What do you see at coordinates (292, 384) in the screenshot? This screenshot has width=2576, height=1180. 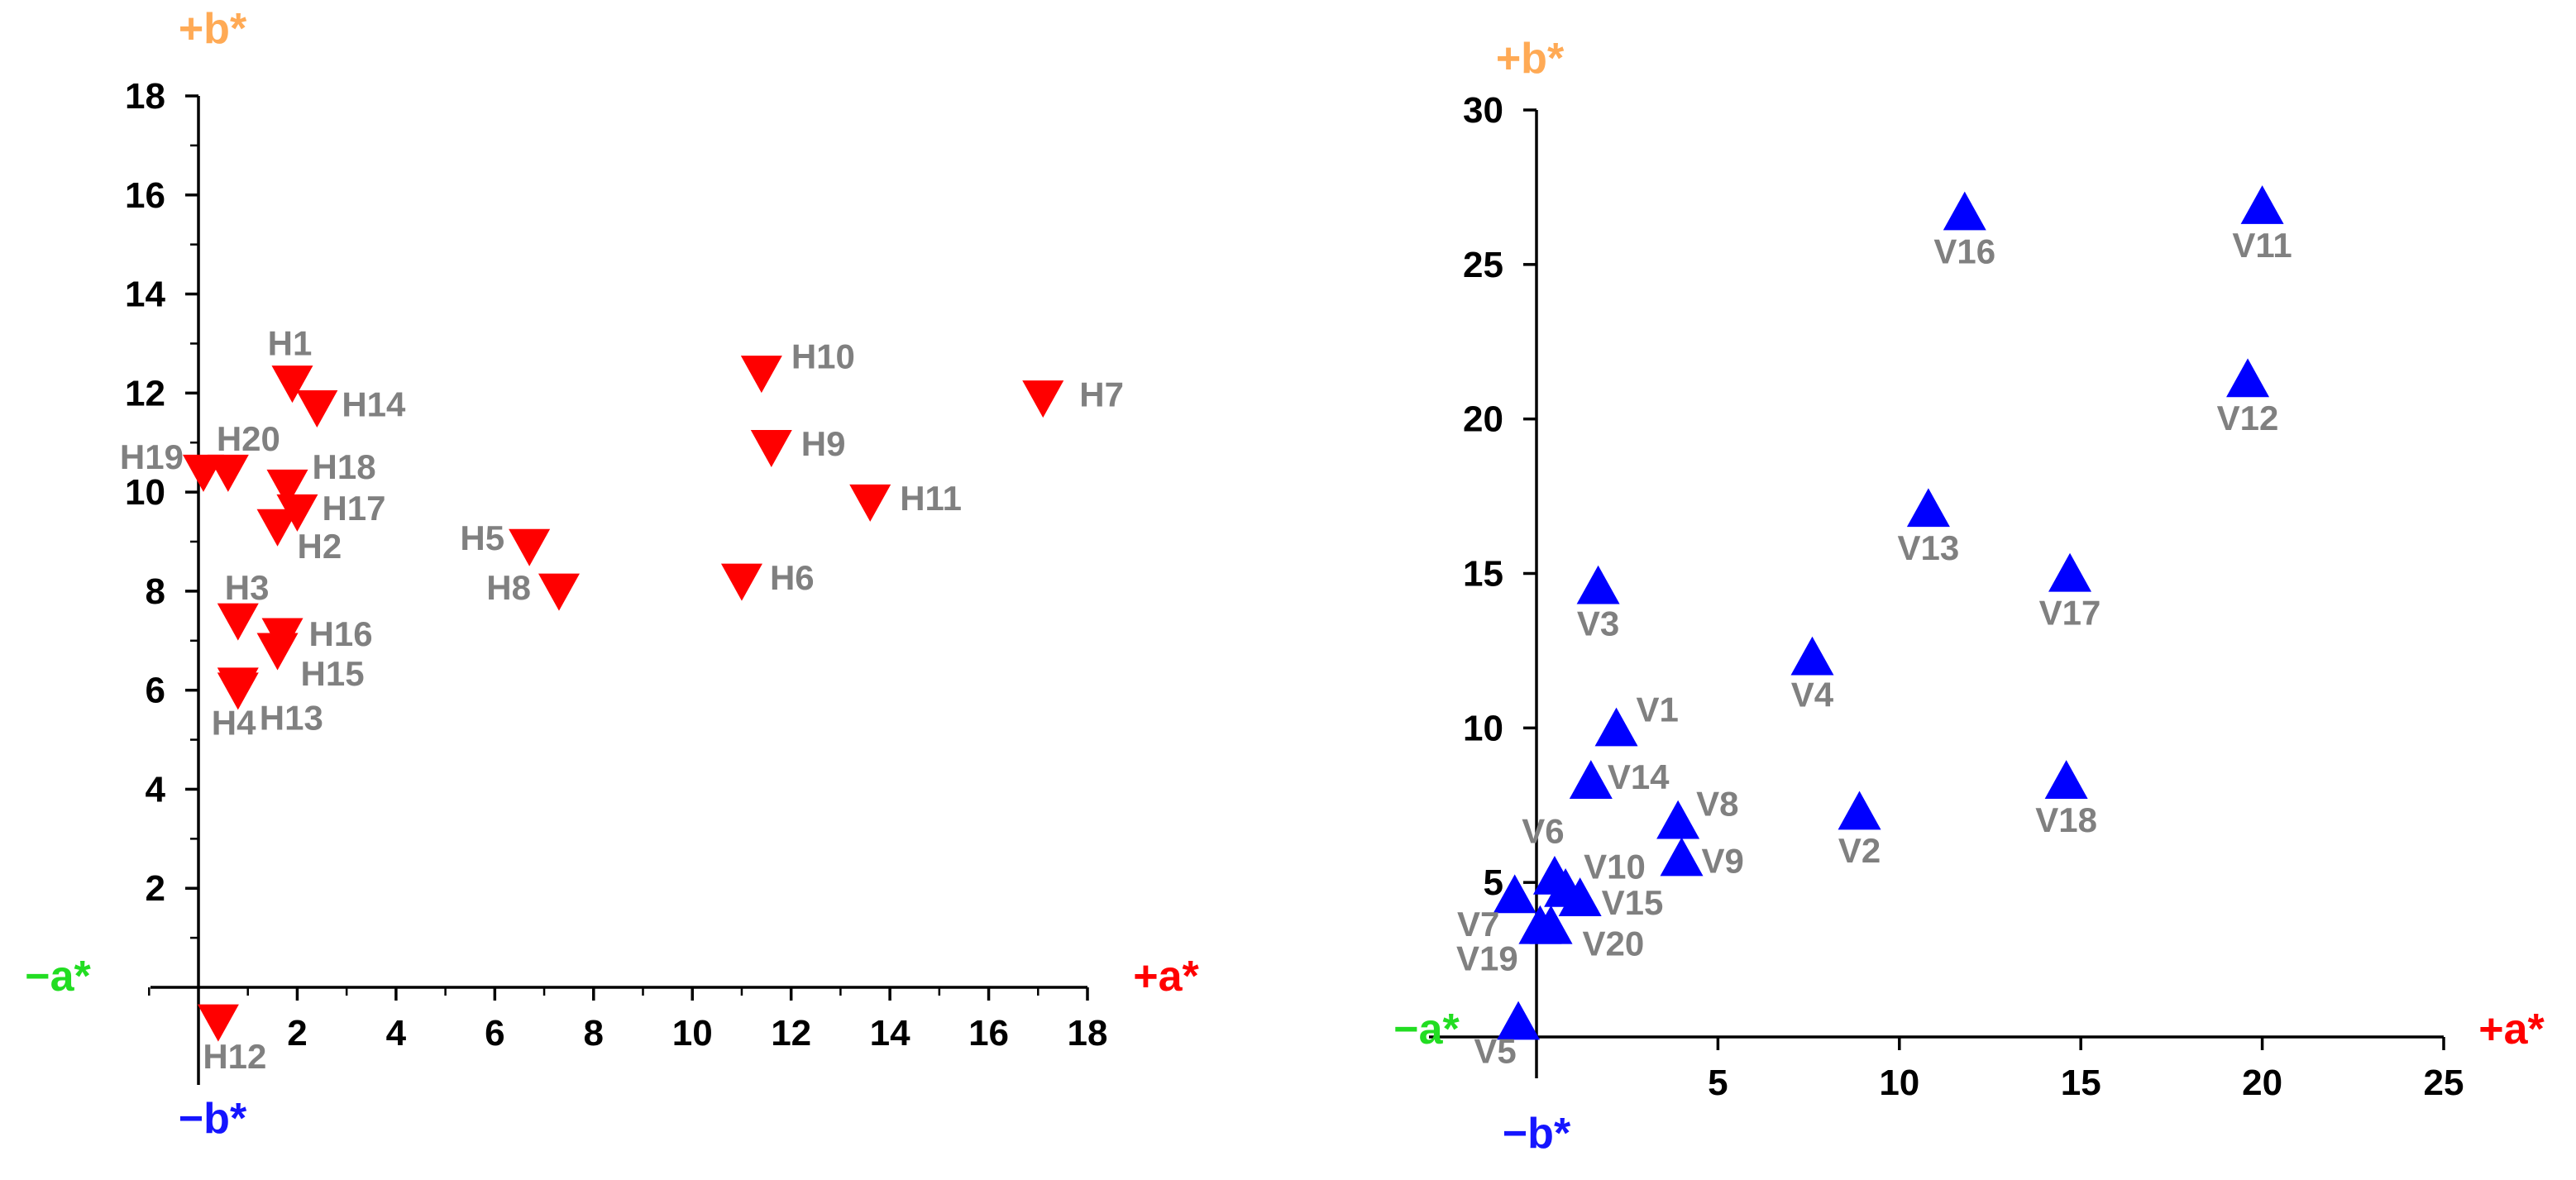 I see `marker-h1` at bounding box center [292, 384].